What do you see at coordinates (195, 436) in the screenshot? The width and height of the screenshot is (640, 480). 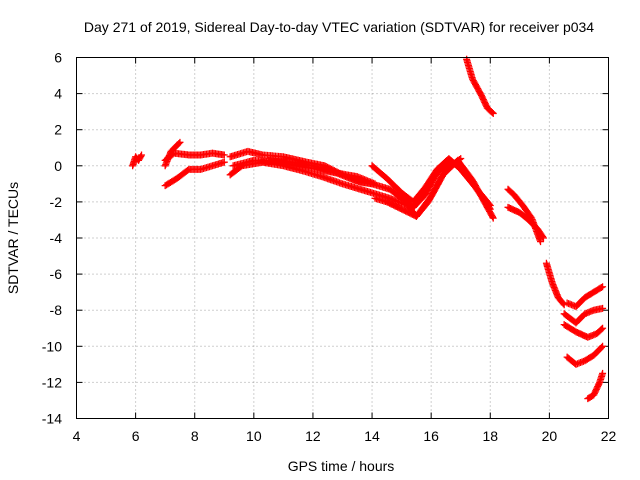 I see `x-tick-label: 8` at bounding box center [195, 436].